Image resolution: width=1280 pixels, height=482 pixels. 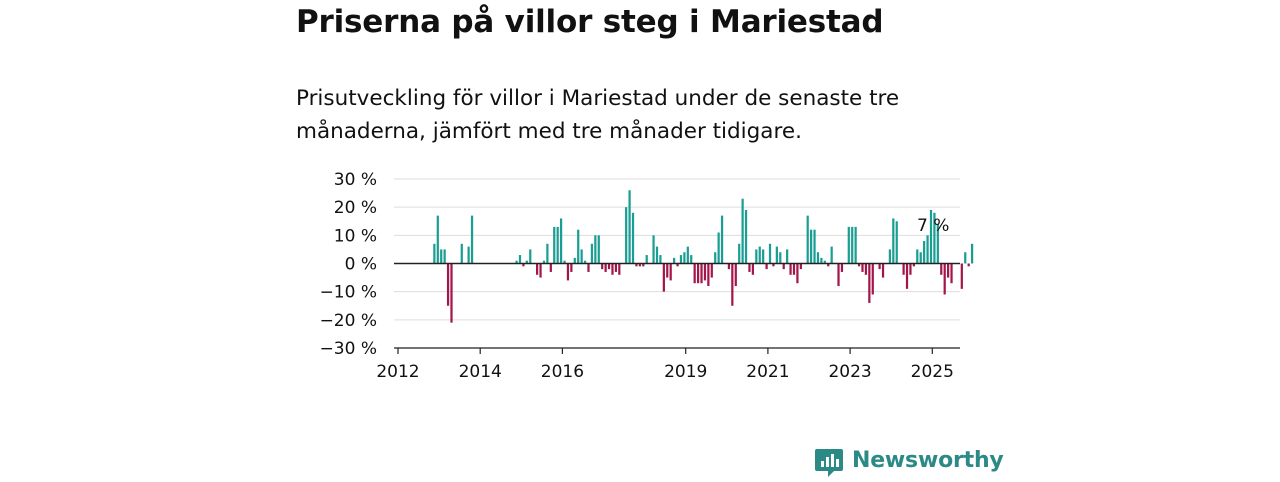 What do you see at coordinates (933, 226) in the screenshot?
I see `last-value-label: 7 %` at bounding box center [933, 226].